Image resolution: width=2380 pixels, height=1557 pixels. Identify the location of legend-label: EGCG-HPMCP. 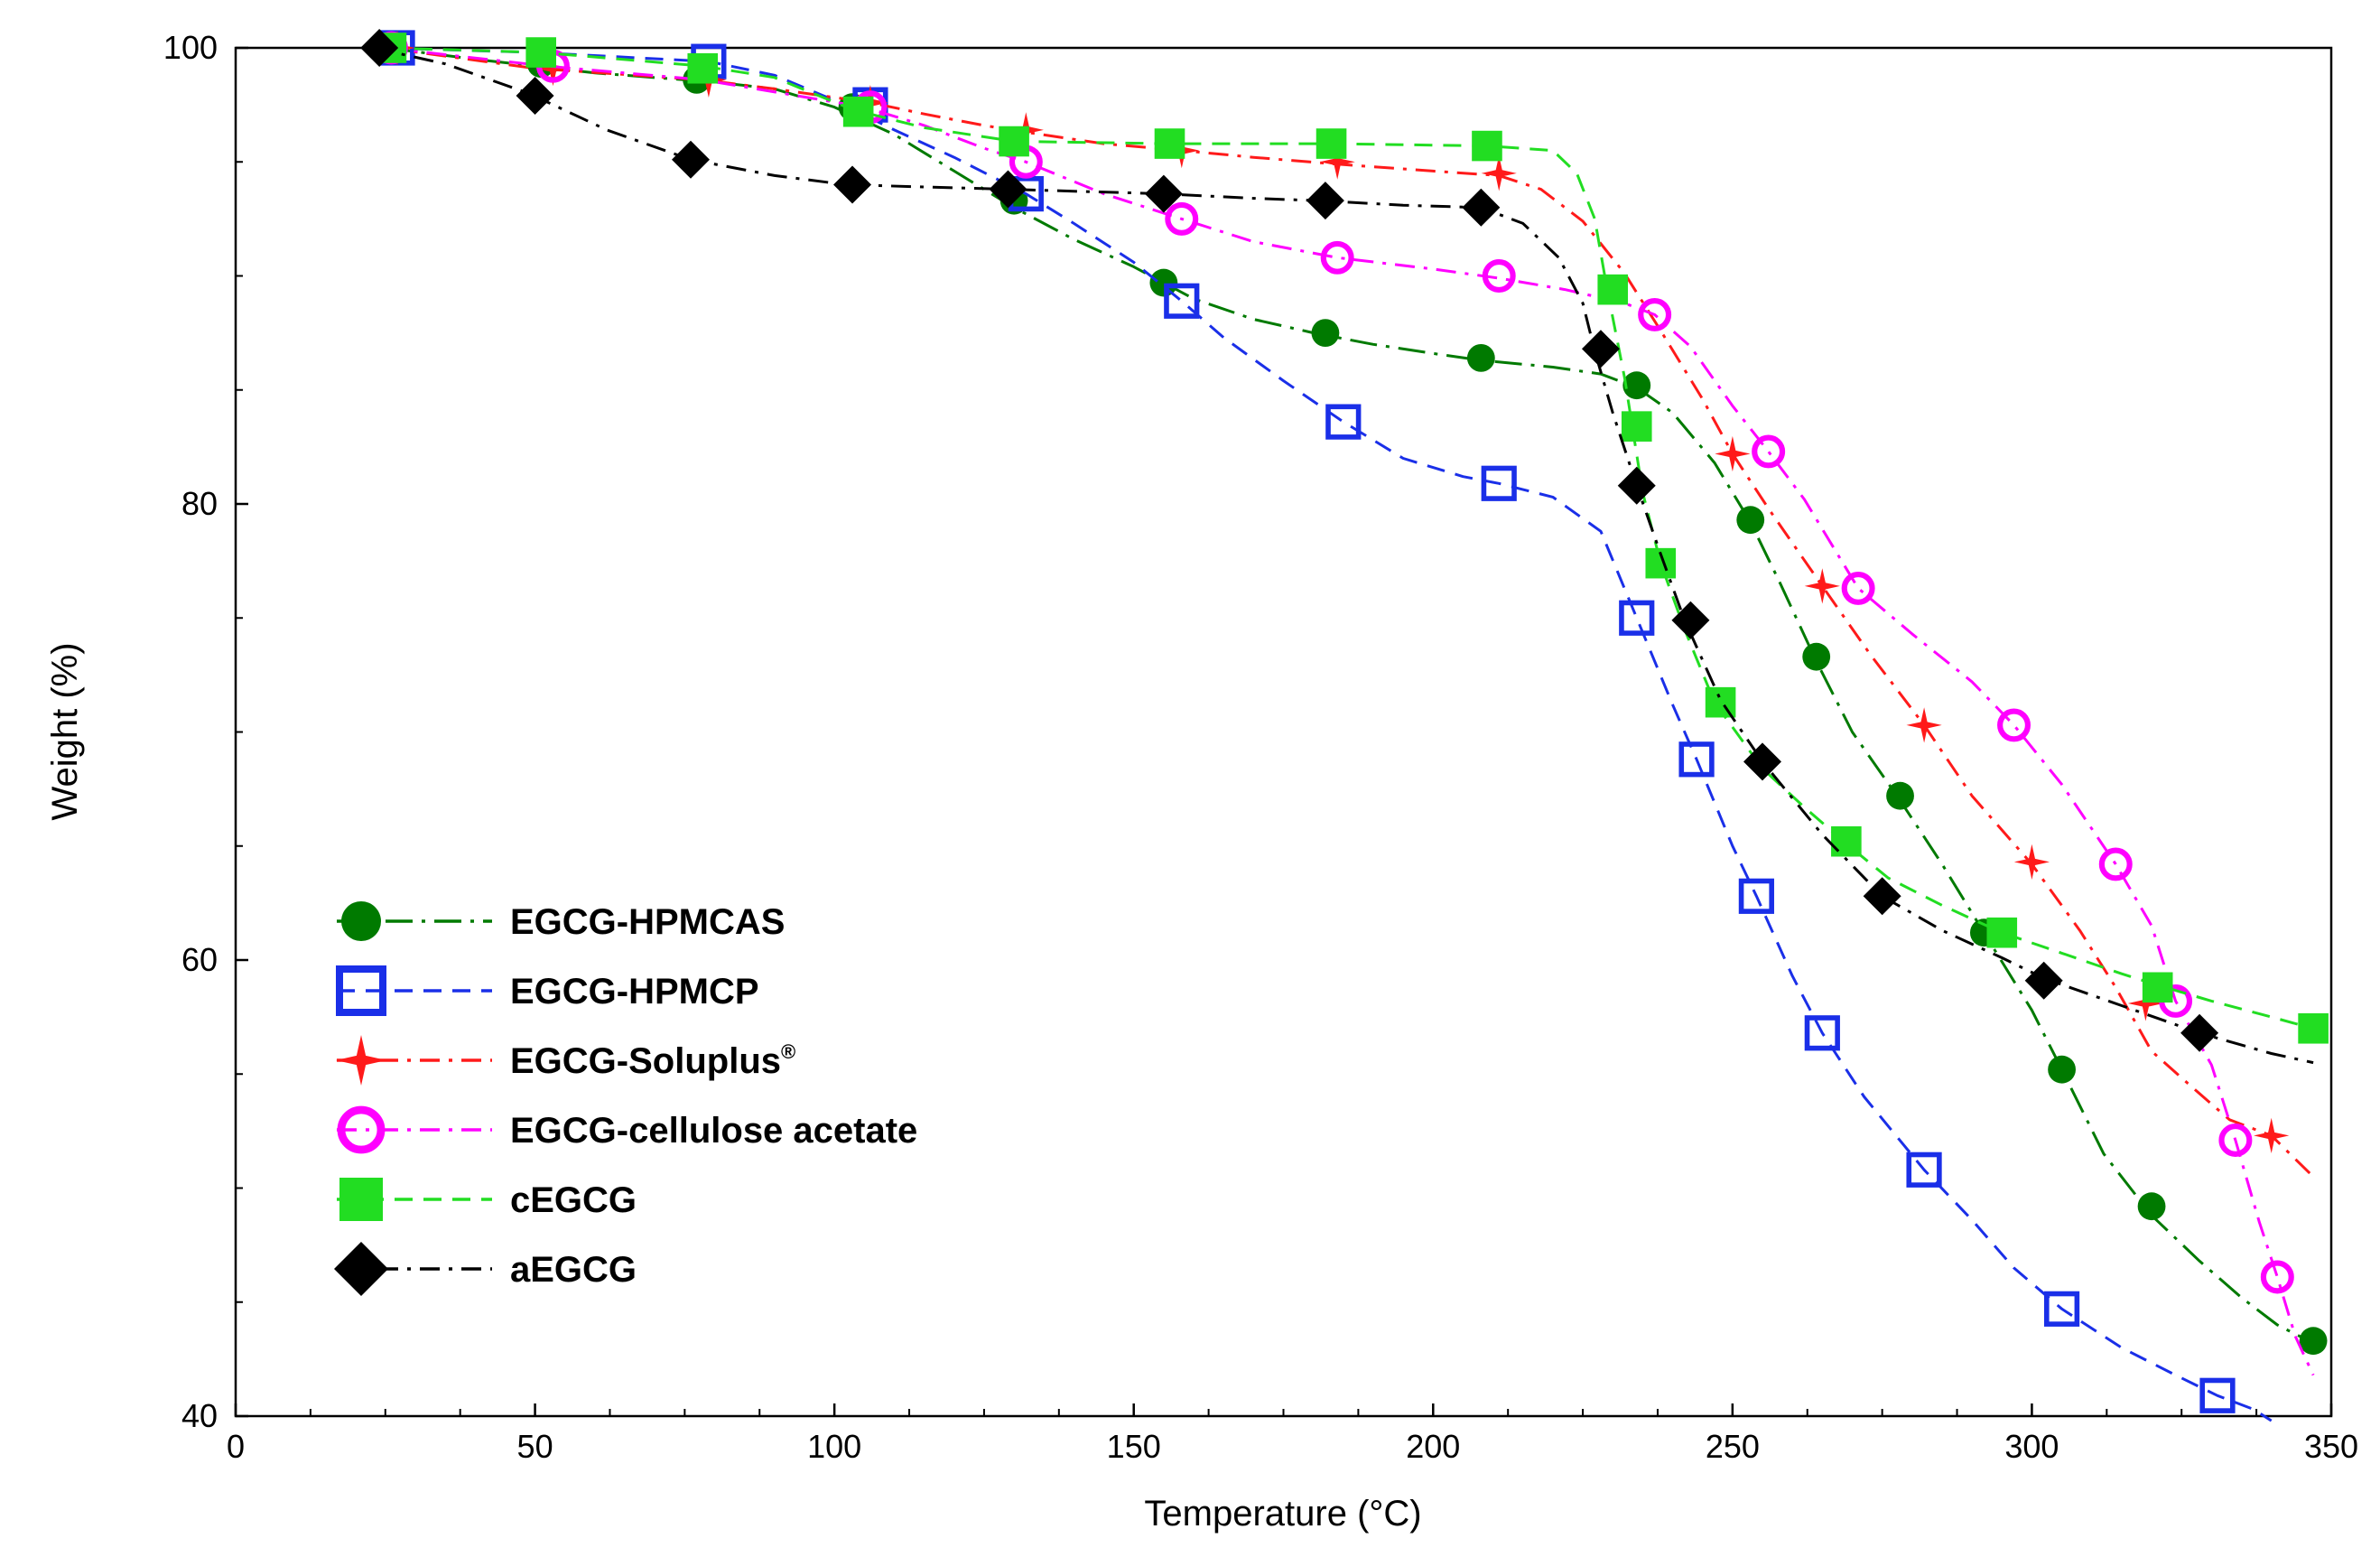
(634, 992).